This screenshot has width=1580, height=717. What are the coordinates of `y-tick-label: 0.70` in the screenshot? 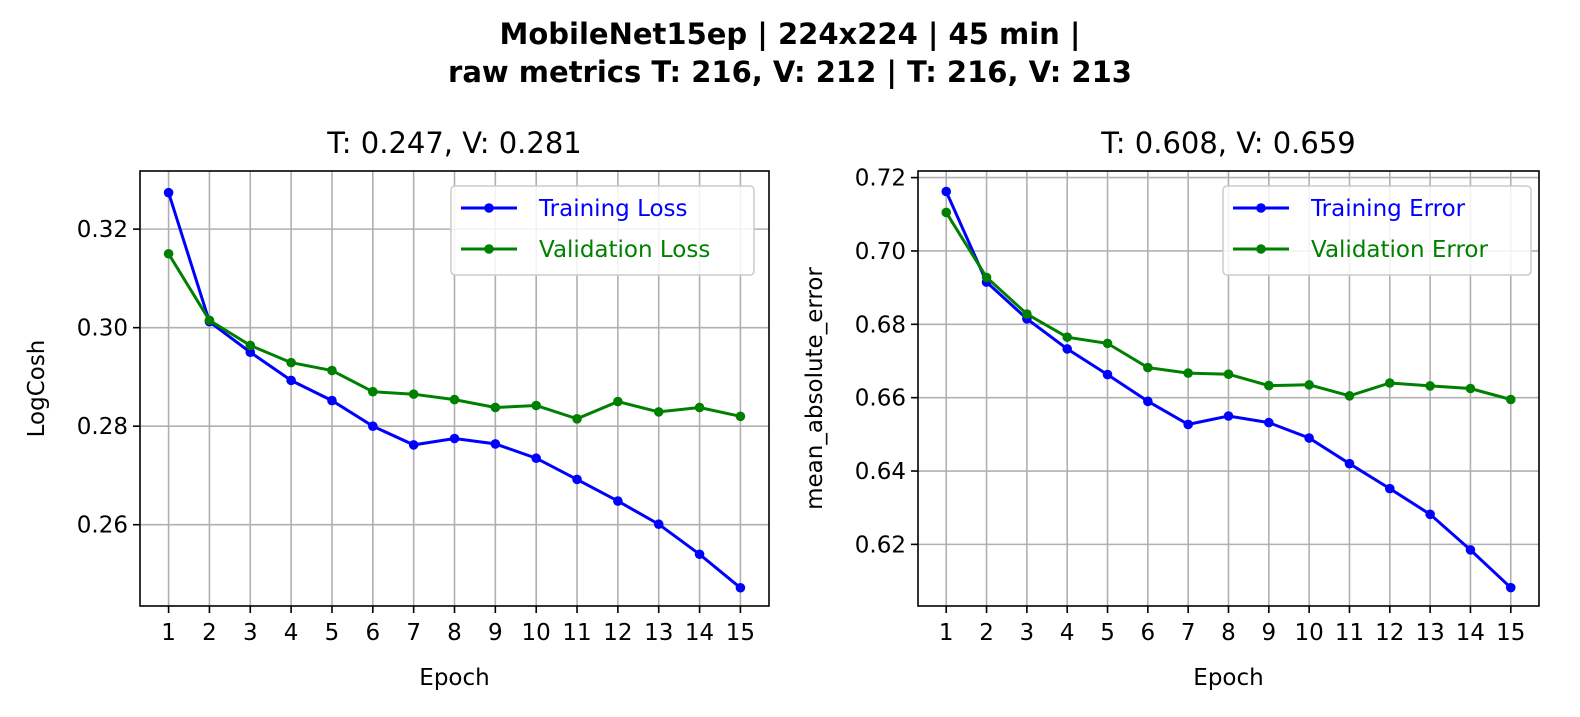 It's located at (880, 252).